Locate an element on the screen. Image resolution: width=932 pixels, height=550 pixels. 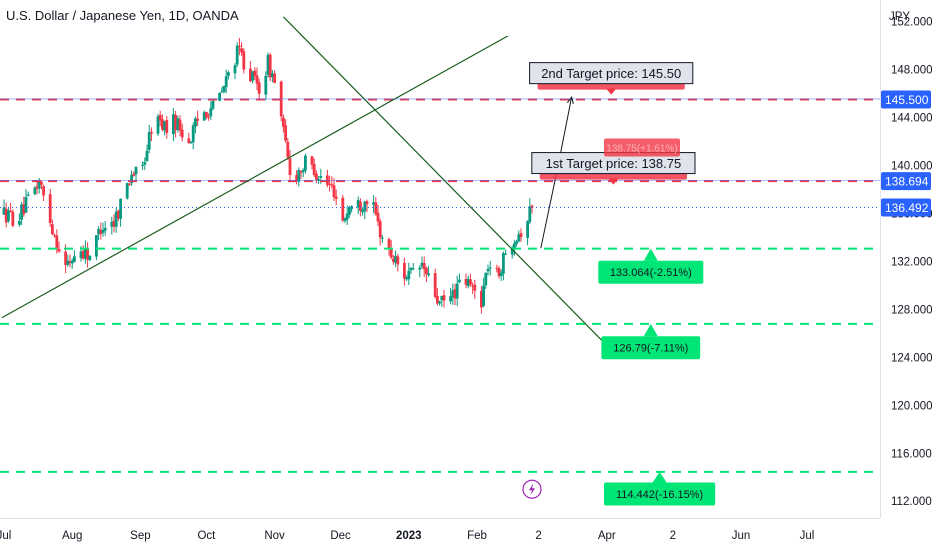
resistance-2-axis-label: 145.500 is located at coordinates (906, 99).